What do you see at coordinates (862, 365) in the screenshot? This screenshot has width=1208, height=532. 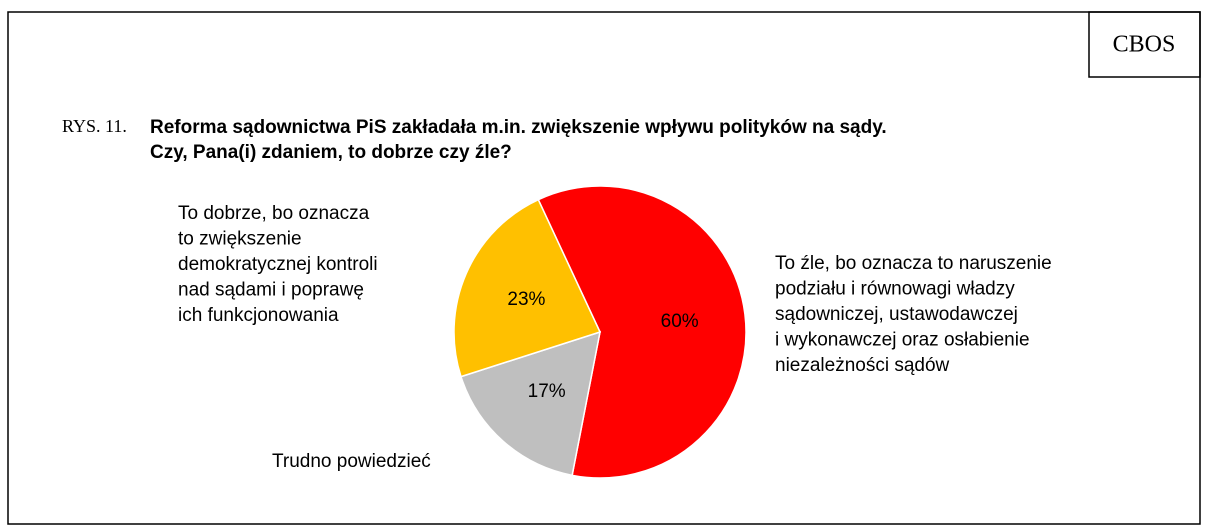 I see `category-label: niezależności sądów` at bounding box center [862, 365].